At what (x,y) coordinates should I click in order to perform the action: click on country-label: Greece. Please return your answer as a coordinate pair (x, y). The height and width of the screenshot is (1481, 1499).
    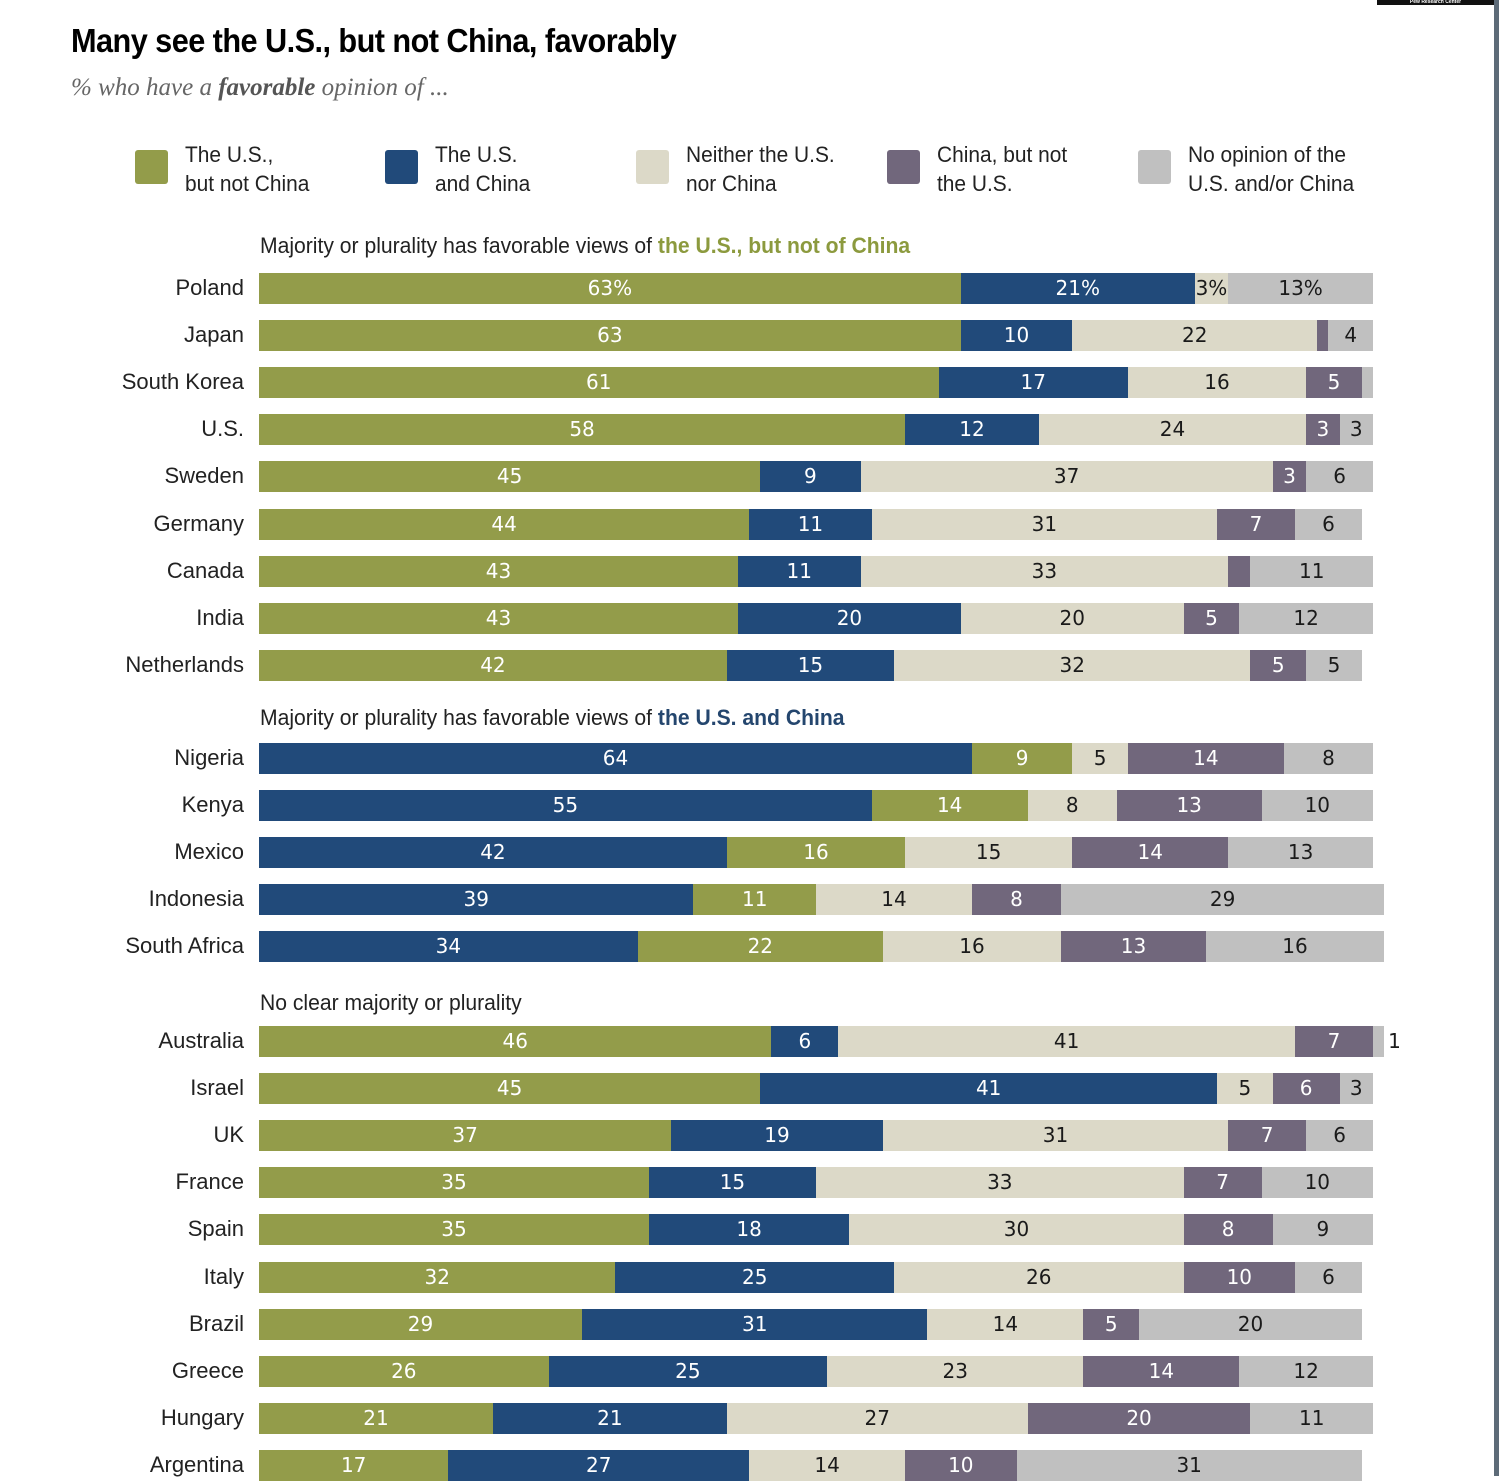
    Looking at the image, I should click on (207, 1370).